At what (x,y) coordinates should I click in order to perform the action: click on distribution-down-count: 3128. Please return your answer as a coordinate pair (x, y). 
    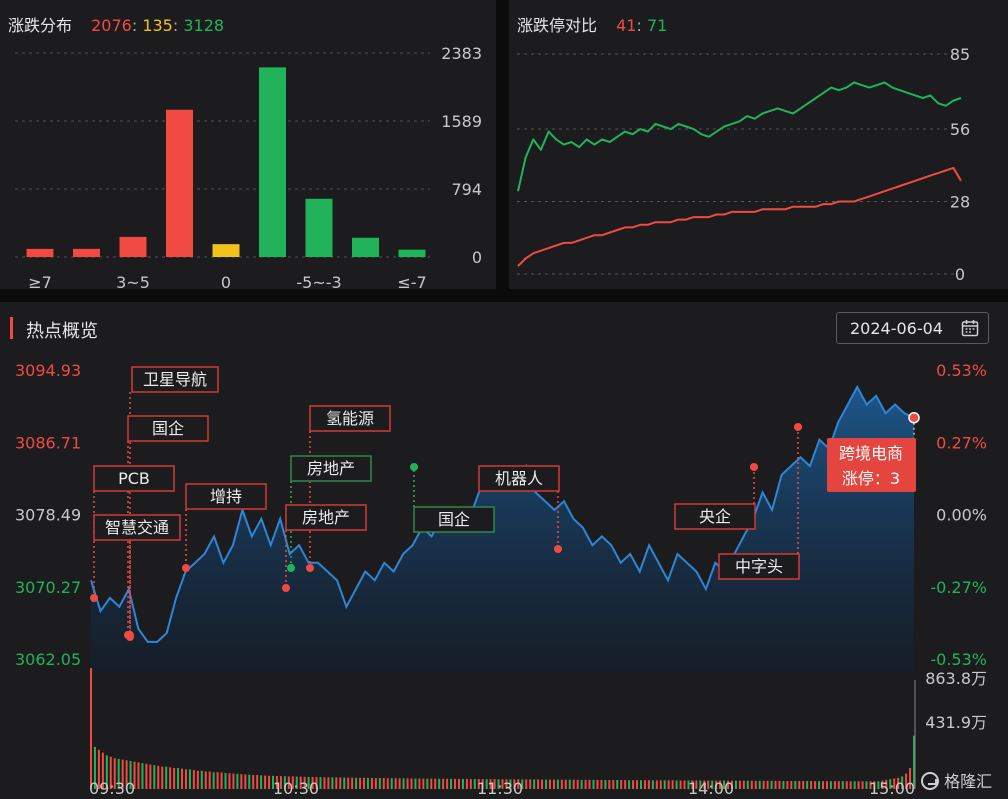
    Looking at the image, I should click on (204, 25).